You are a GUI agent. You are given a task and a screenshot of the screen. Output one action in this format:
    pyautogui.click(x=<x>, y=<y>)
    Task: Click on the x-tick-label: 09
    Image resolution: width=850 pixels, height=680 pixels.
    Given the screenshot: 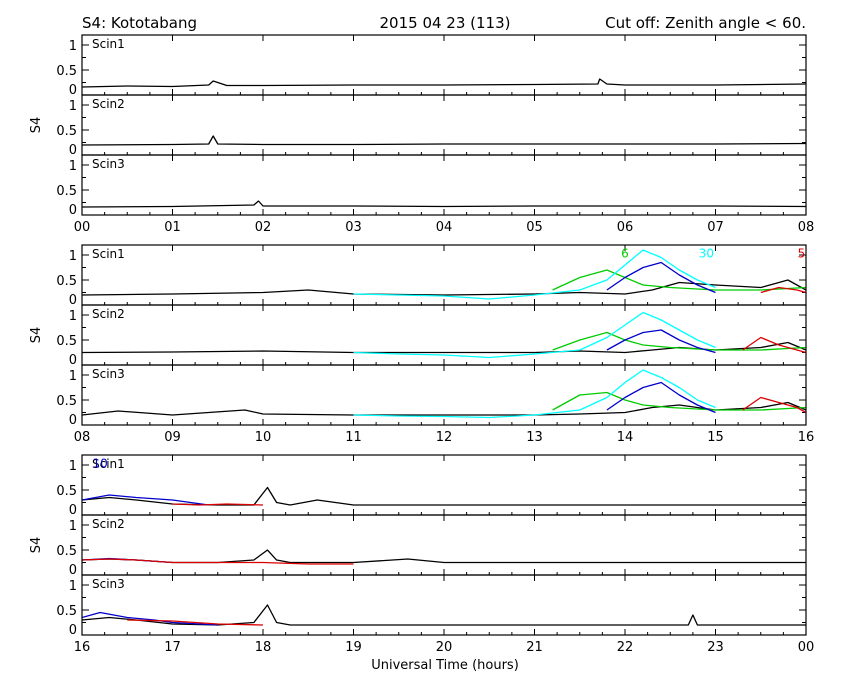 What is the action you would take?
    pyautogui.click(x=172, y=437)
    